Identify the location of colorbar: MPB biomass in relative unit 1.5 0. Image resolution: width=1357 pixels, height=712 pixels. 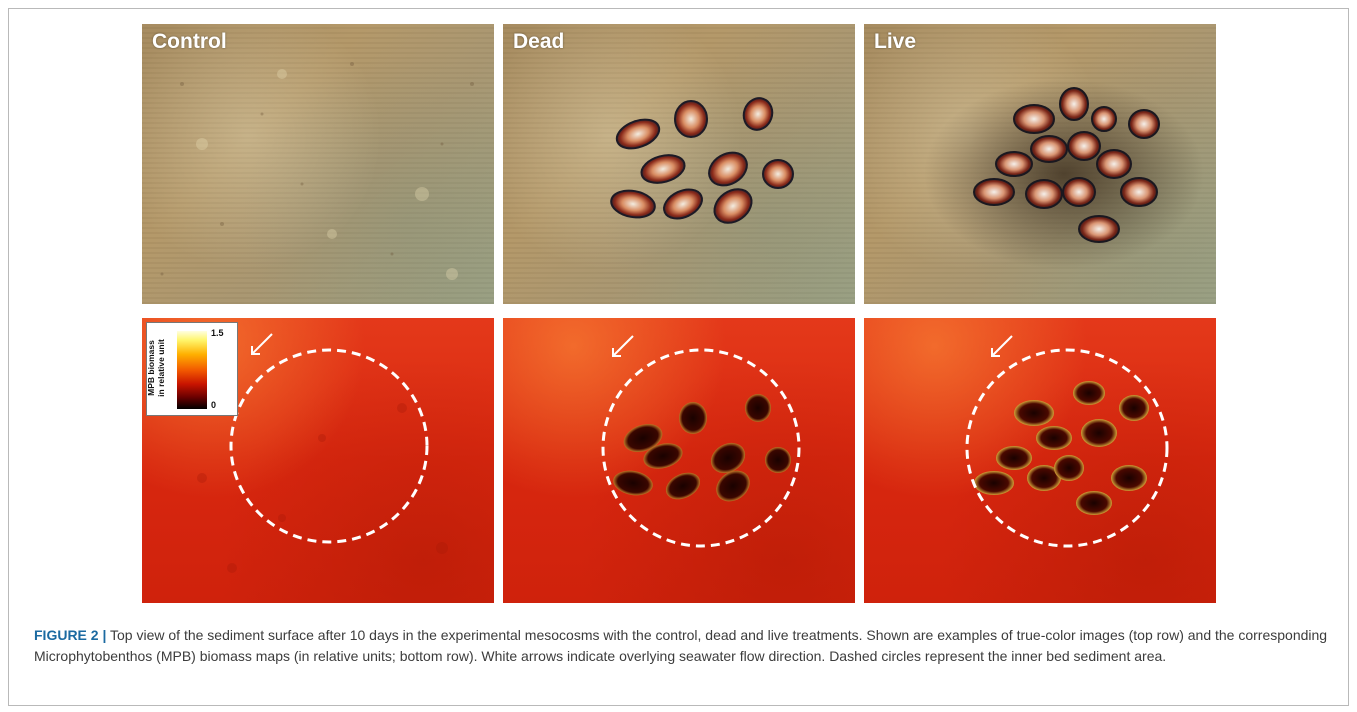
(192, 369).